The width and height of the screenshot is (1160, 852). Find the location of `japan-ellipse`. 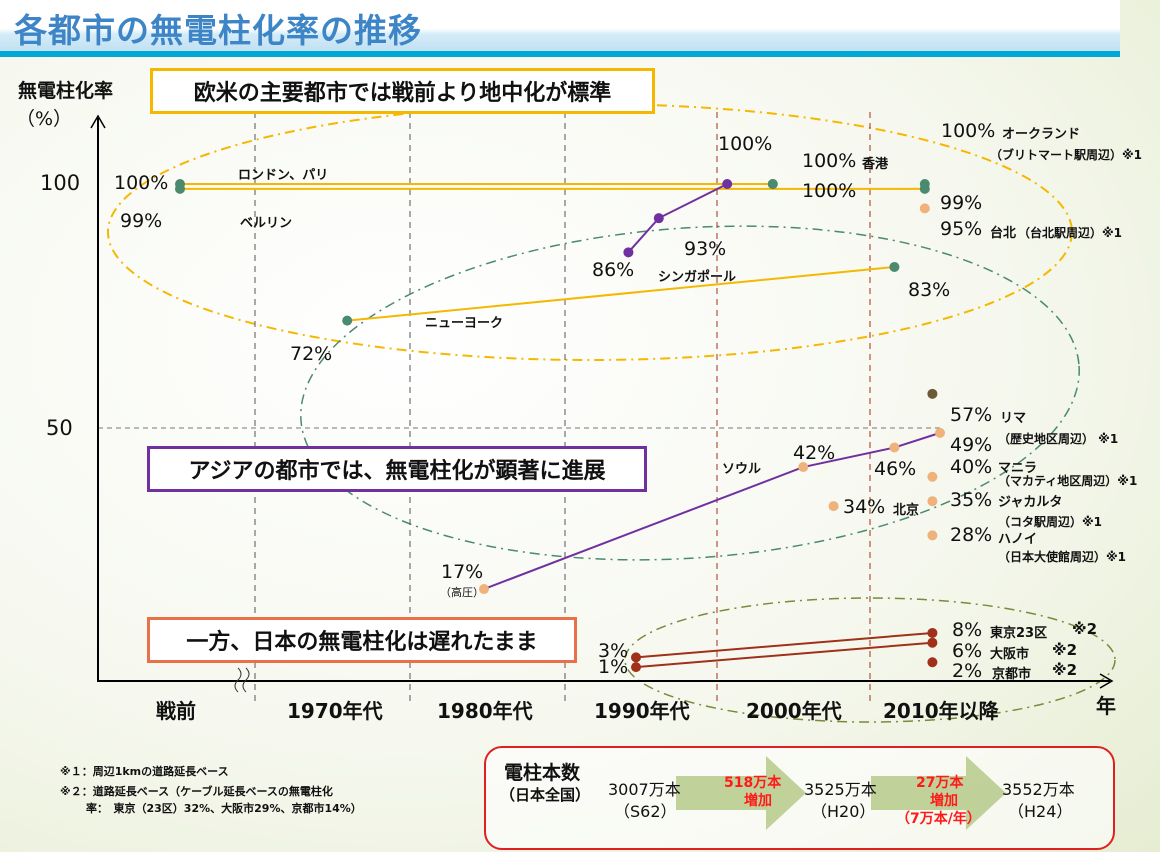

japan-ellipse is located at coordinates (870, 660).